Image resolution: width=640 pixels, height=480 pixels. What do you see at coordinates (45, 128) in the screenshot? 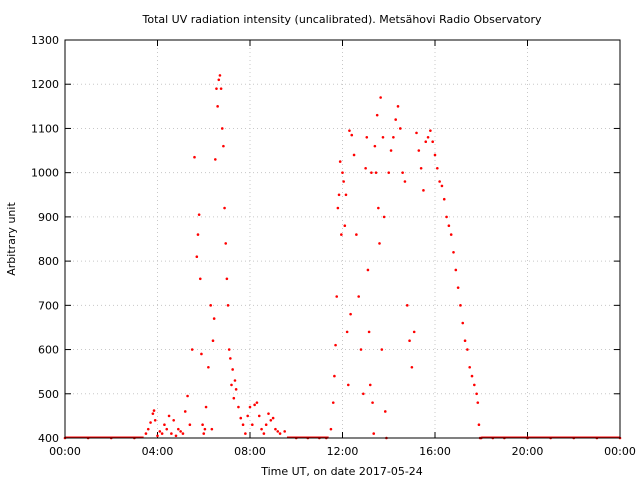
I see `y-tick-label: 1100` at bounding box center [45, 128].